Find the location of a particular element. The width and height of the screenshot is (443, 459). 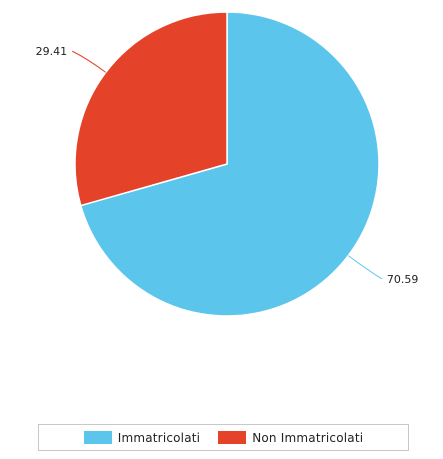

legend-item-non-immatricolati: Non Immatricolati is located at coordinates (290, 438).